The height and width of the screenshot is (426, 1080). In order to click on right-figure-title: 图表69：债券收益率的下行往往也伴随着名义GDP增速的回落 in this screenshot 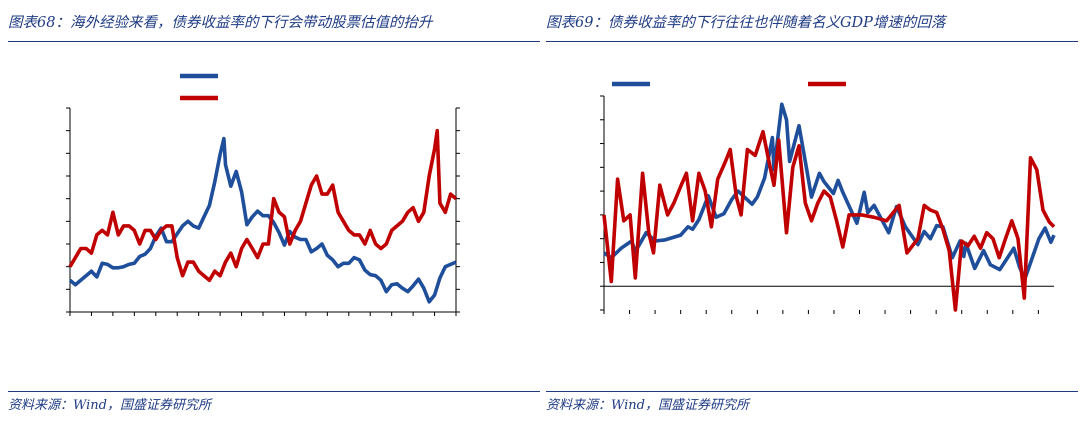, I will do `click(746, 23)`.